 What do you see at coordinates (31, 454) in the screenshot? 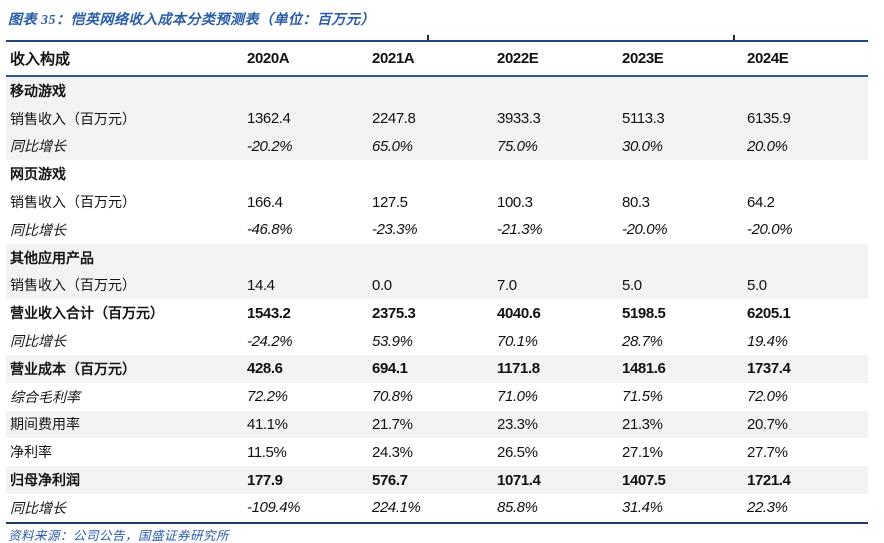
I see `row-label: 净利率` at bounding box center [31, 454].